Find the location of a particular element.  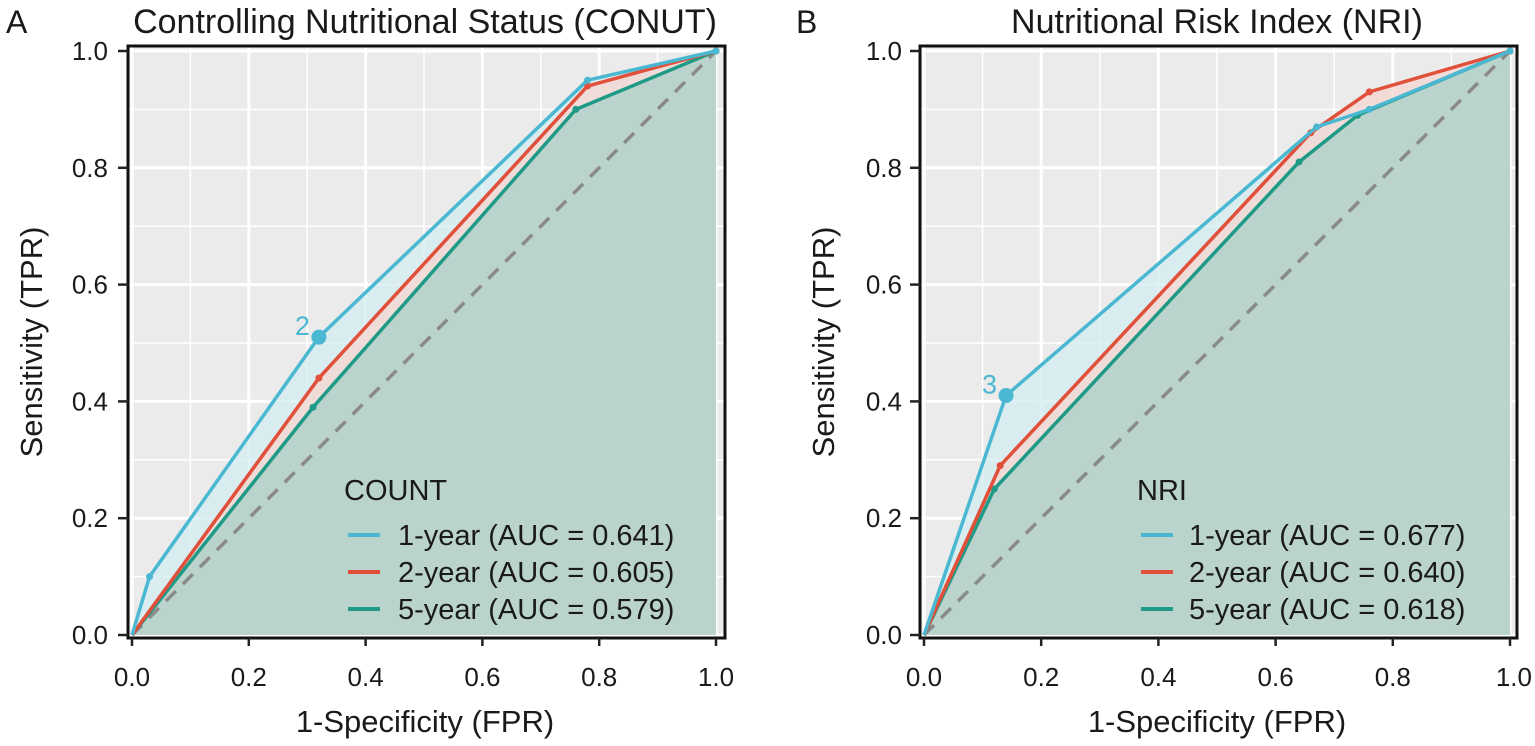

panel-a-legend-label-2-year: 2-year (AUC = 0.605) is located at coordinates (536, 573).